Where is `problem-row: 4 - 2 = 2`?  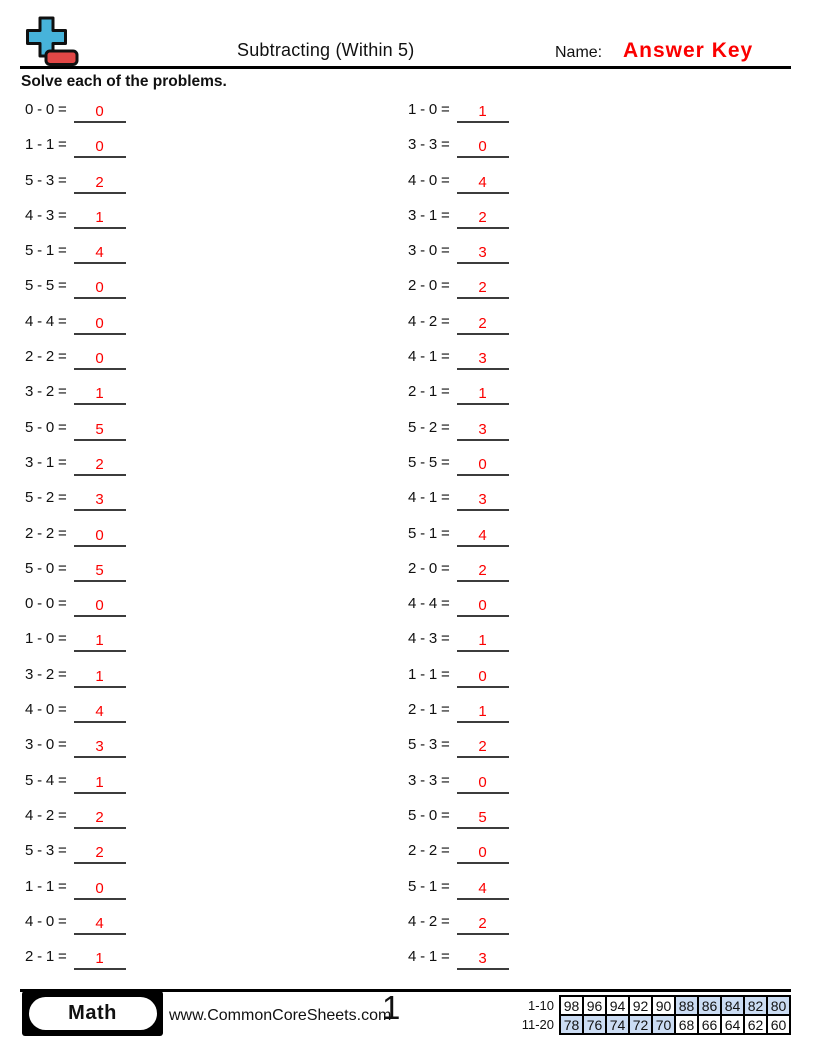
problem-row: 4 - 2 = 2 is located at coordinates (458, 926).